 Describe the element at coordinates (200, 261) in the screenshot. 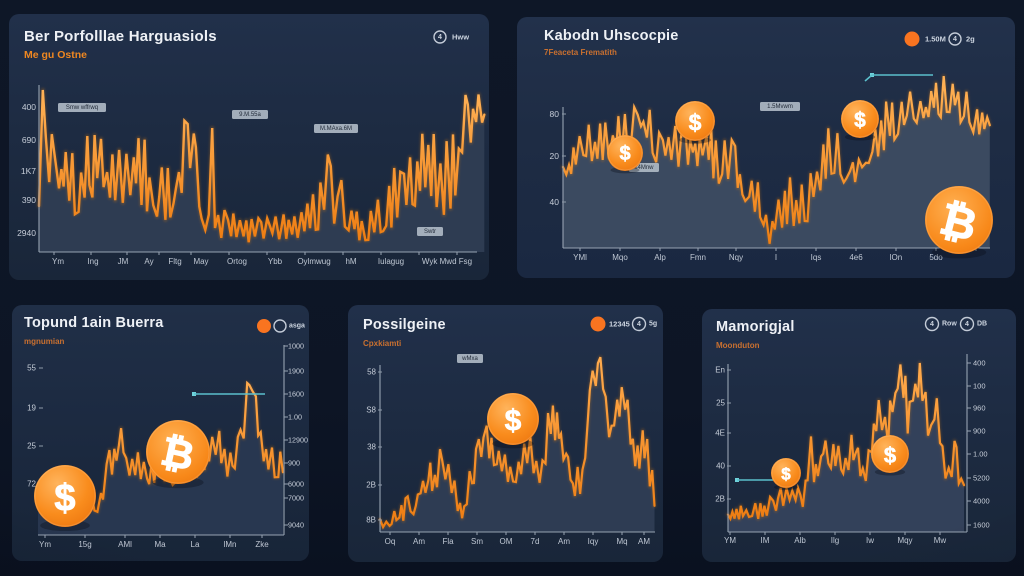

I see `svg-text: May` at that location.